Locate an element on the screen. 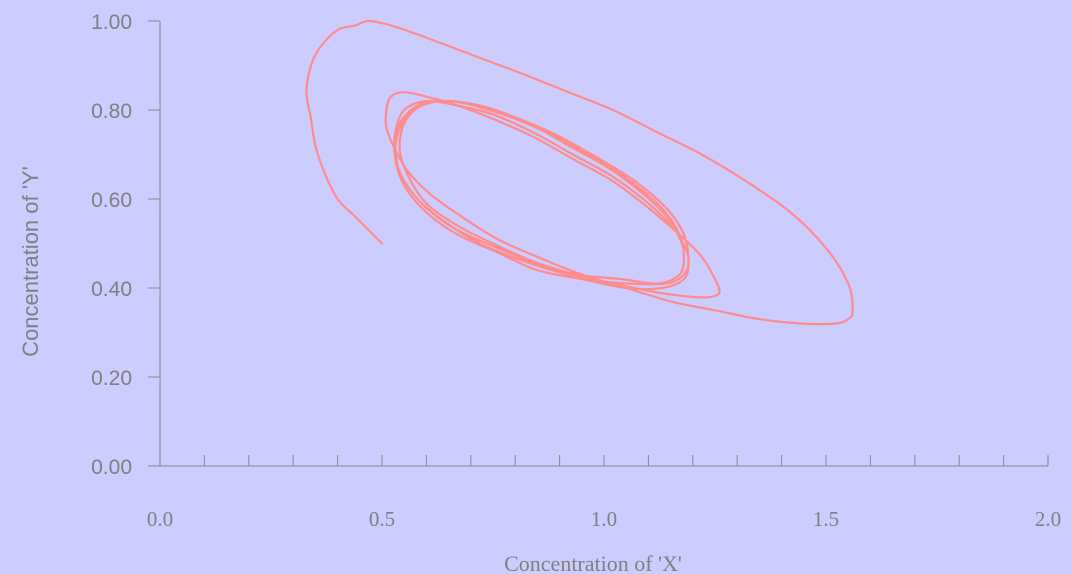 The width and height of the screenshot is (1071, 574). x-tick-label: 0.0 is located at coordinates (160, 519).